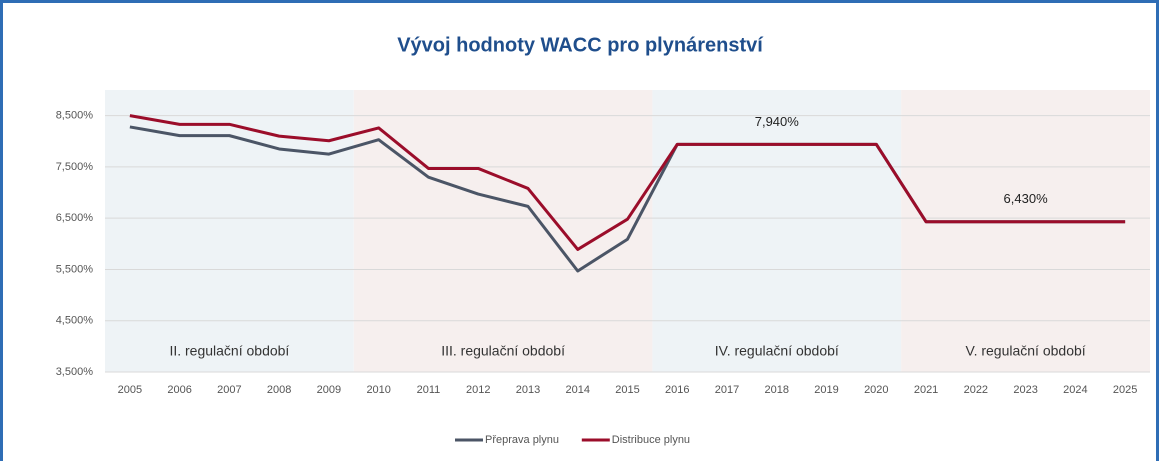  I want to click on x-tick-label: 2017, so click(727, 390).